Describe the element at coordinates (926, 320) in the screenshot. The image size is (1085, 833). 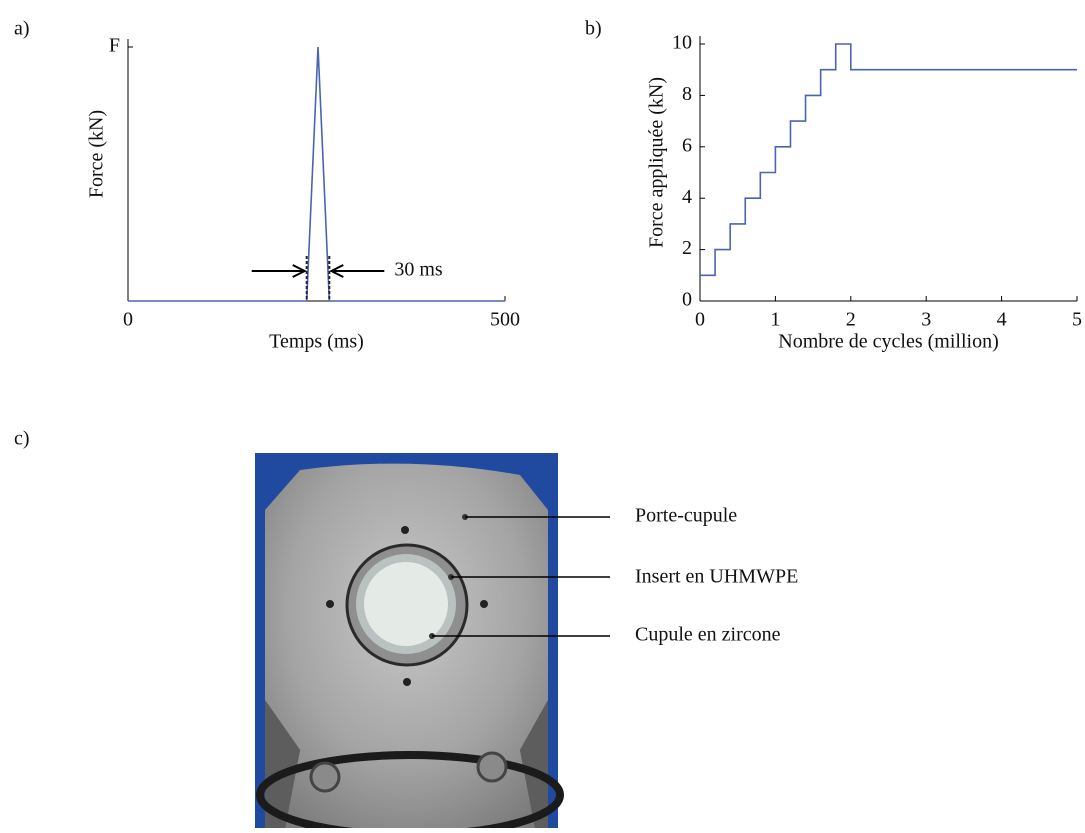
I see `x-tick-label: 3` at that location.